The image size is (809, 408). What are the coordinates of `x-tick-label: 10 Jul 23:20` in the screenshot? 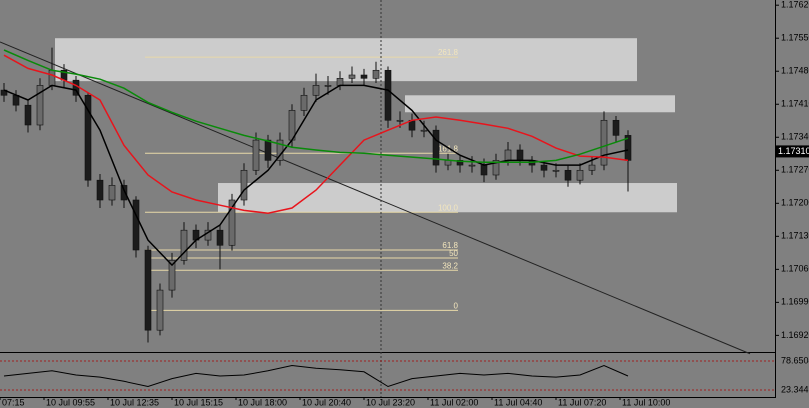 It's located at (390, 402).